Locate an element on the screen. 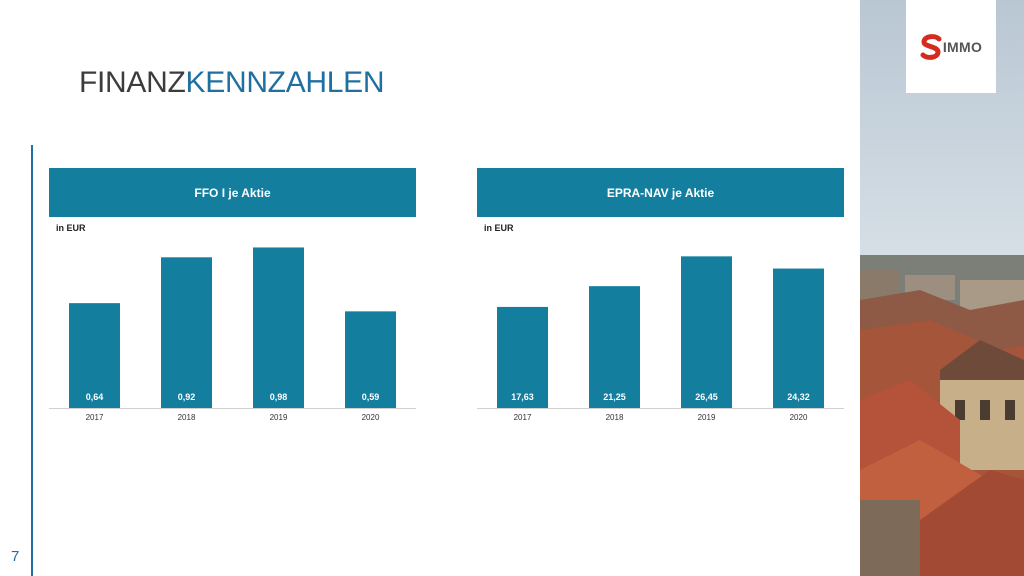 Image resolution: width=1024 pixels, height=576 pixels. chart-unit-label-ffo: in EUR is located at coordinates (71, 228).